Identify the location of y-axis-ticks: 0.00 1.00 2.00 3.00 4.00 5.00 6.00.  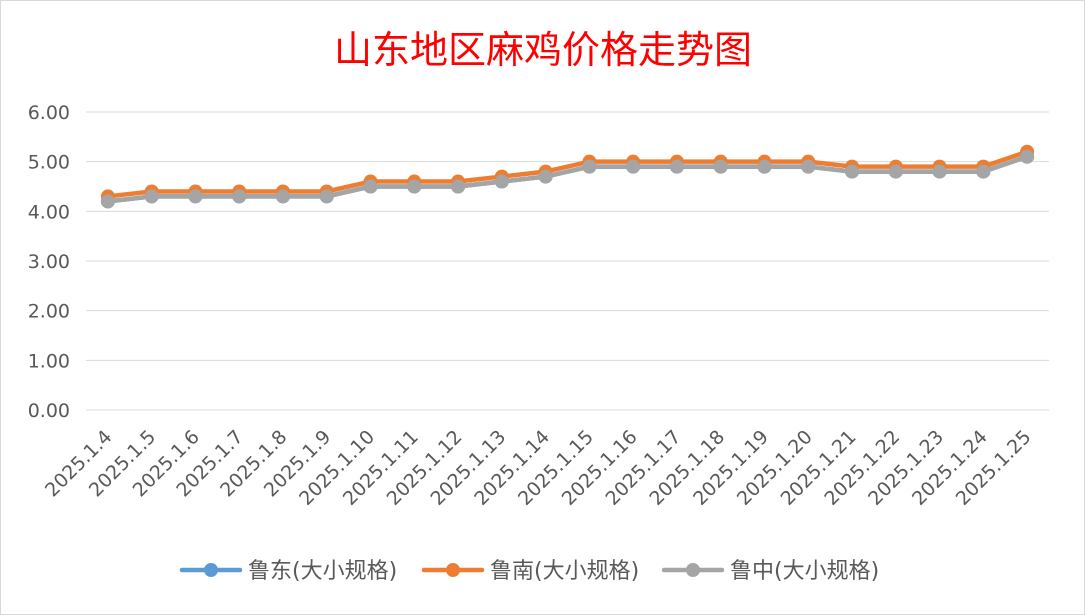
(49, 262).